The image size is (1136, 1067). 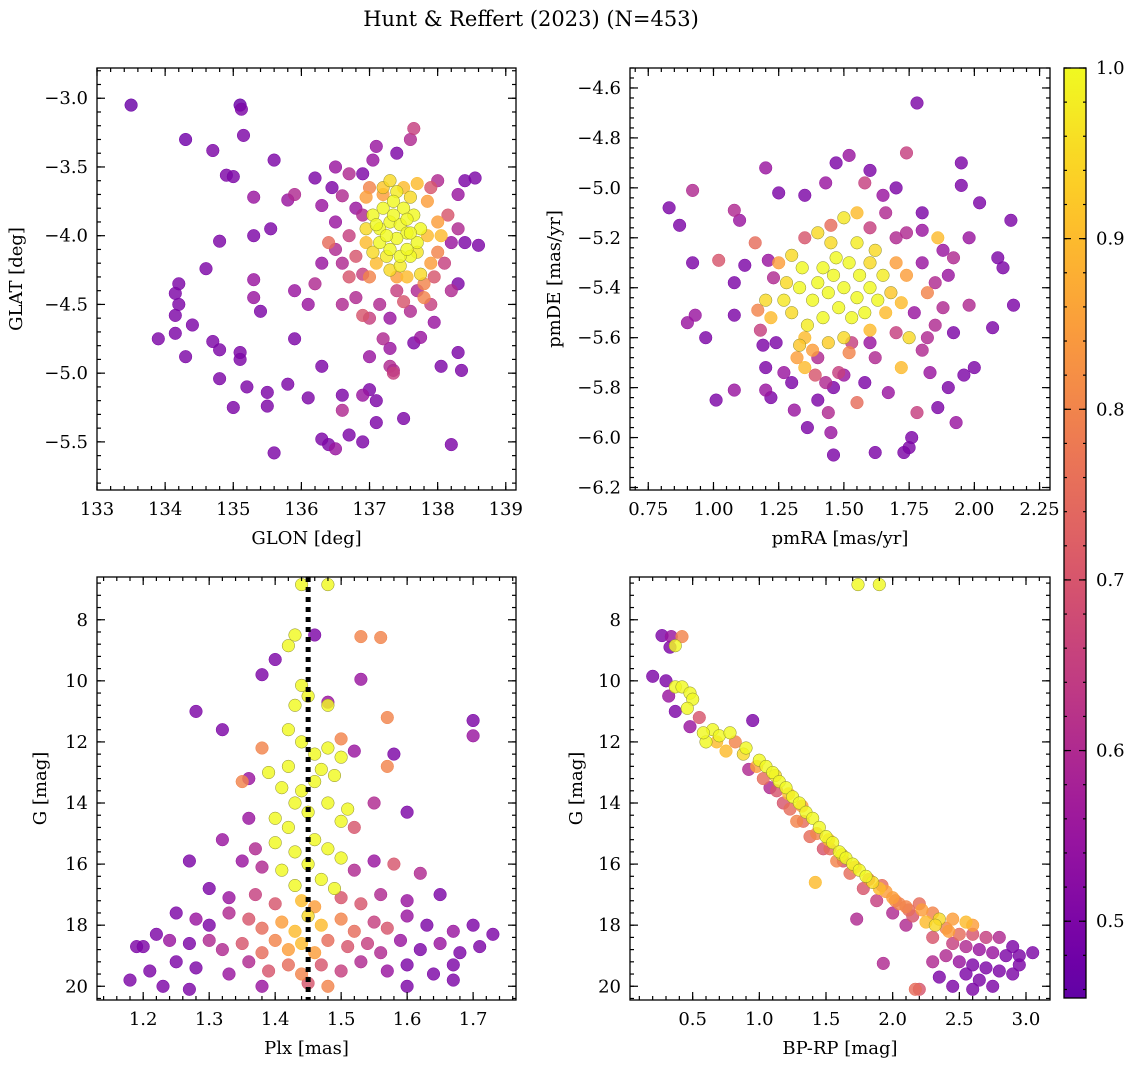 I want to click on x-tick-label: 0.5, so click(x=692, y=1019).